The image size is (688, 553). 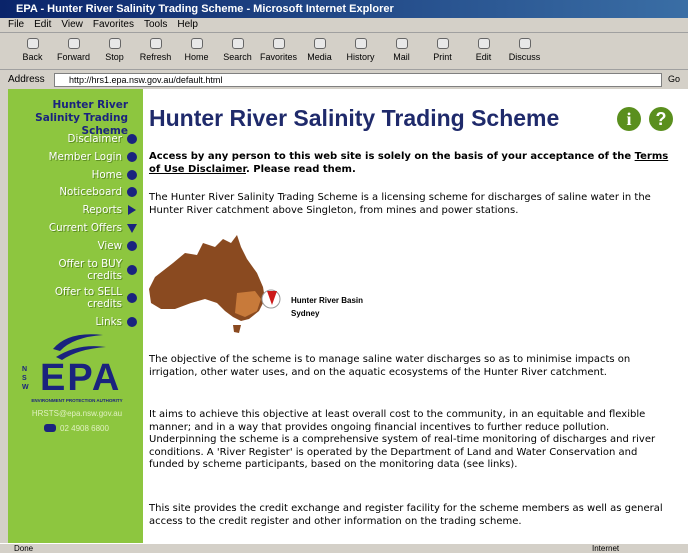 I want to click on sidebar-link: Current Offers, so click(x=85, y=228).